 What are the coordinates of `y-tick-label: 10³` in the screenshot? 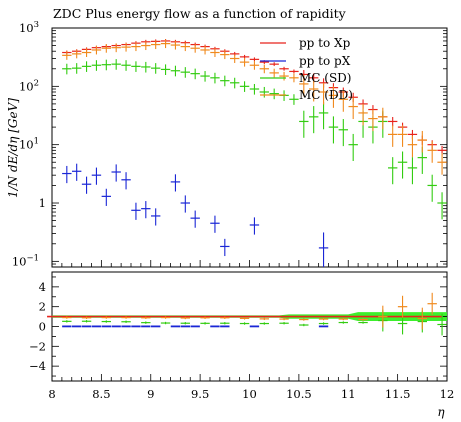 It's located at (29, 27).